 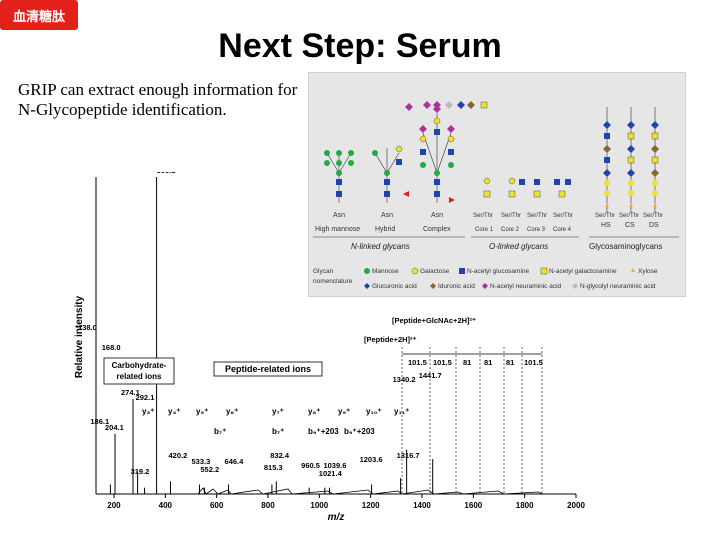 What do you see at coordinates (314, 411) in the screenshot?
I see `svg-text: y₈⁺` at bounding box center [314, 411].